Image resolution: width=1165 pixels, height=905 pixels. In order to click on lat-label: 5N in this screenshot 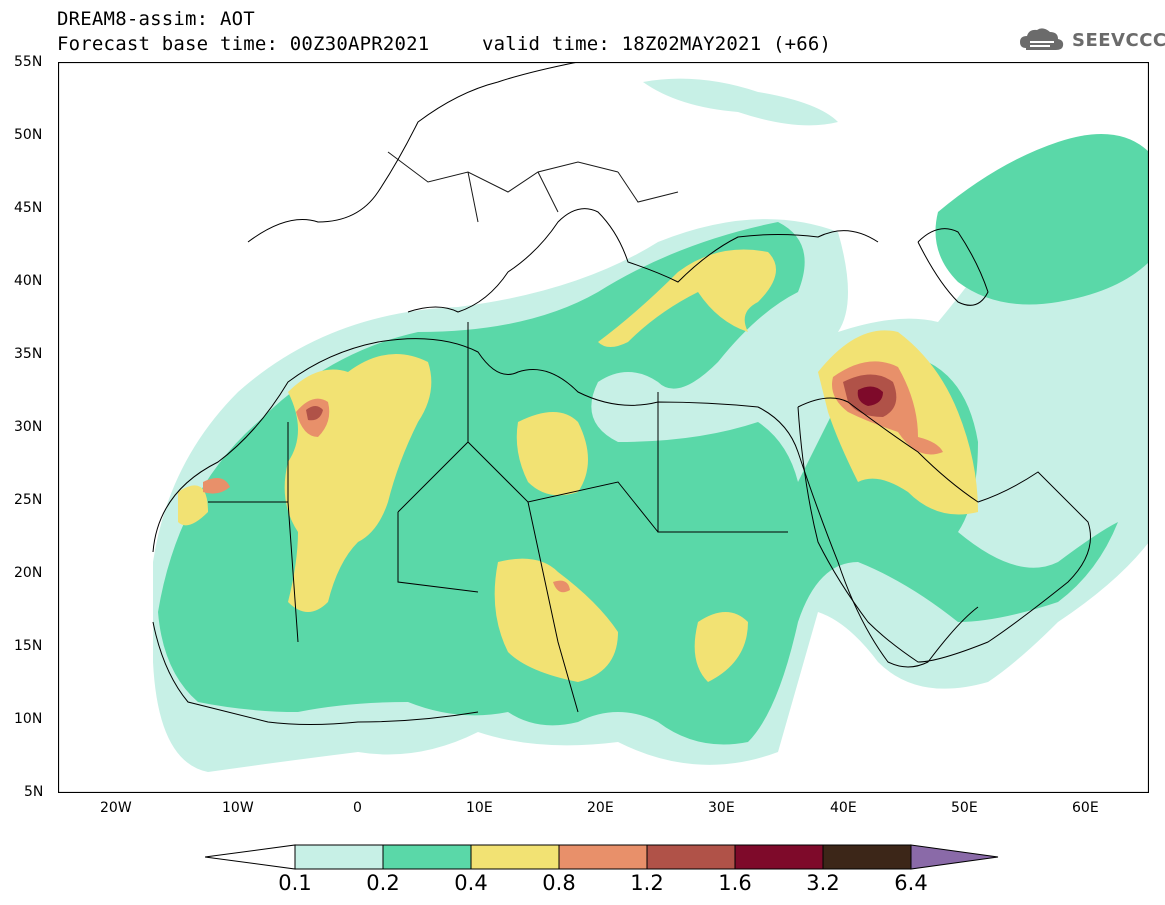, I will do `click(34, 792)`.